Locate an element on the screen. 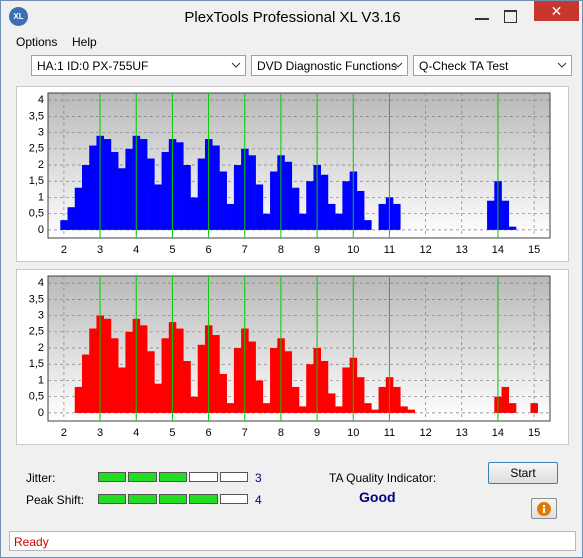  menu-item: Options is located at coordinates (37, 42).